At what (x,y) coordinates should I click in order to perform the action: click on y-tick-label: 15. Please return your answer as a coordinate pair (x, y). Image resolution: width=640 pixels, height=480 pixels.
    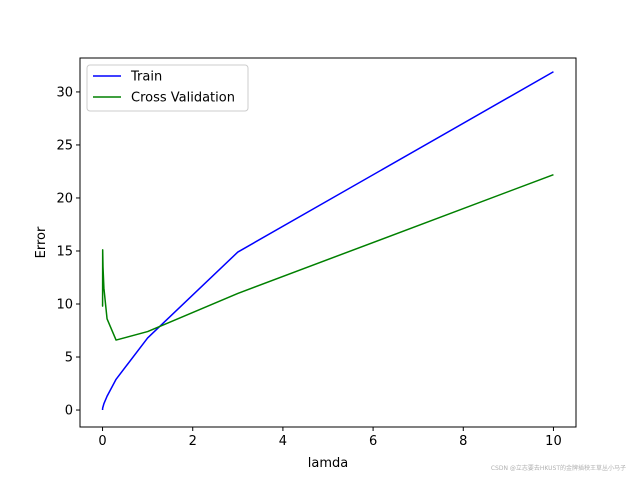
    Looking at the image, I should click on (64, 251).